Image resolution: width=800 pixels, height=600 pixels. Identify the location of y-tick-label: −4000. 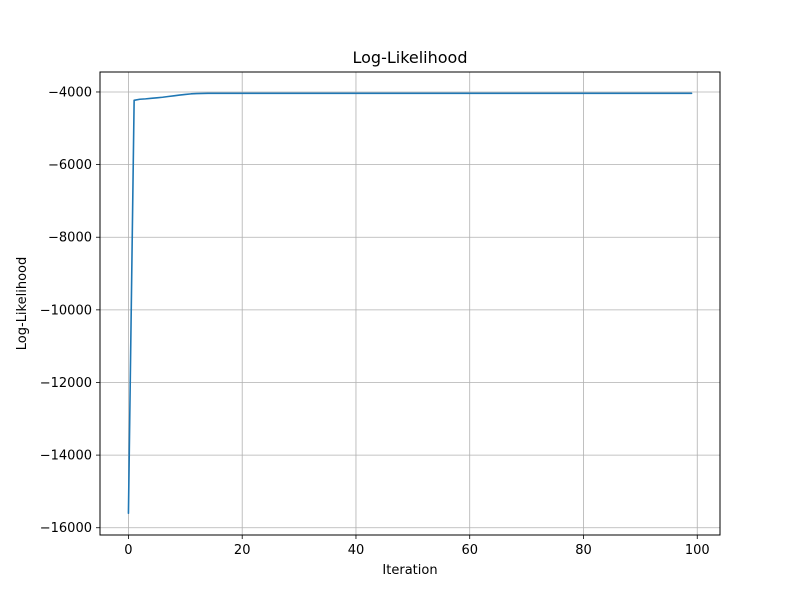
(70, 92).